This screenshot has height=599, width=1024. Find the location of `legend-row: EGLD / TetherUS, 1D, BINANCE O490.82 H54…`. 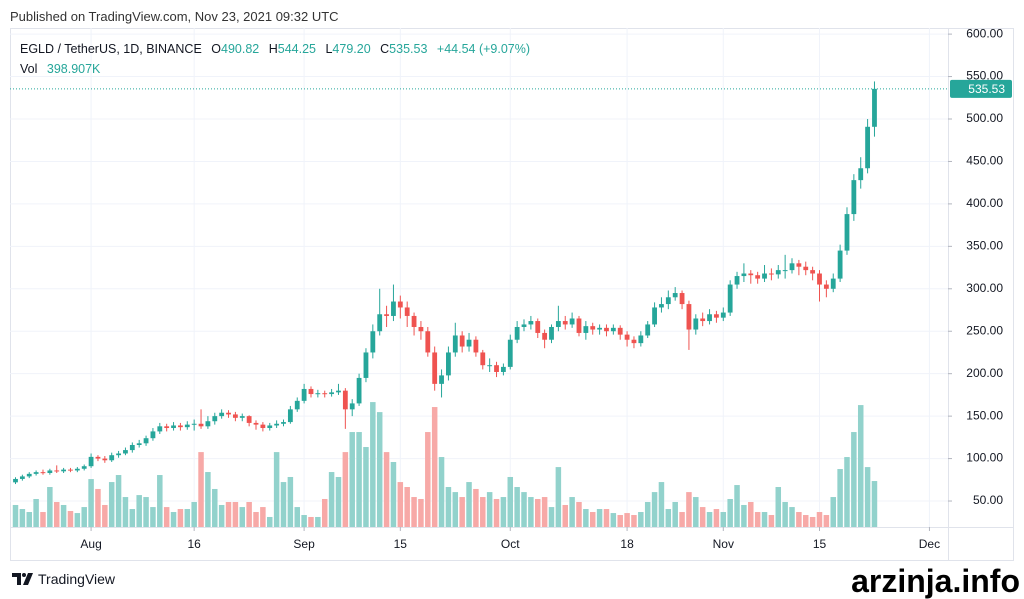

legend-row: EGLD / TetherUS, 1D, BINANCE O490.82 H54… is located at coordinates (275, 49).